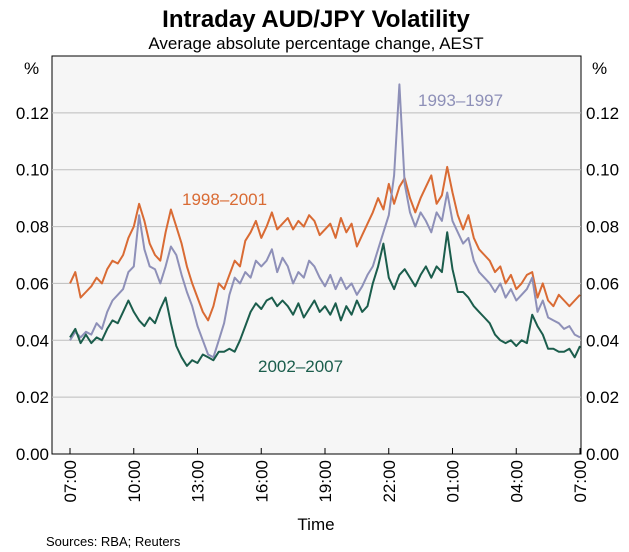  Describe the element at coordinates (602, 454) in the screenshot. I see `y-tick-right: 0.00` at that location.